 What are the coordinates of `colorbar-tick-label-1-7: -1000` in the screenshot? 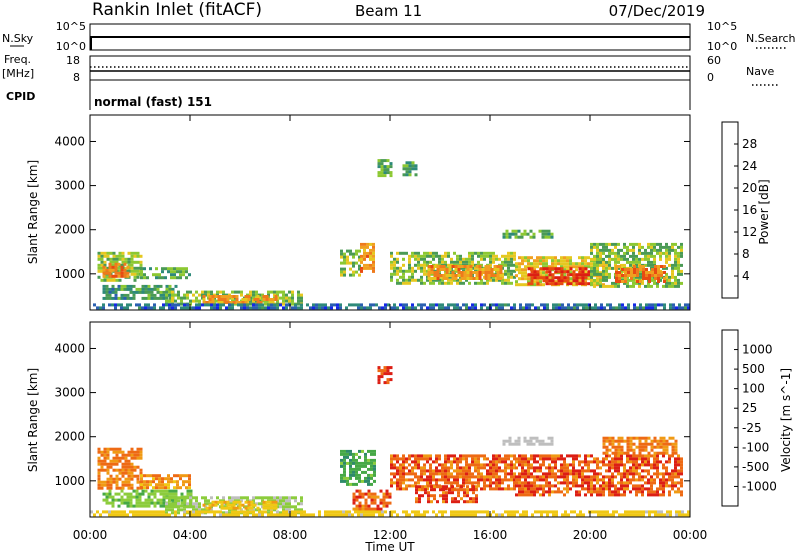 It's located at (759, 486).